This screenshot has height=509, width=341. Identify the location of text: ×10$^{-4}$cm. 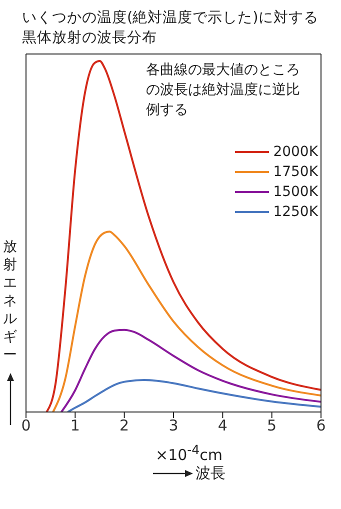
(189, 453).